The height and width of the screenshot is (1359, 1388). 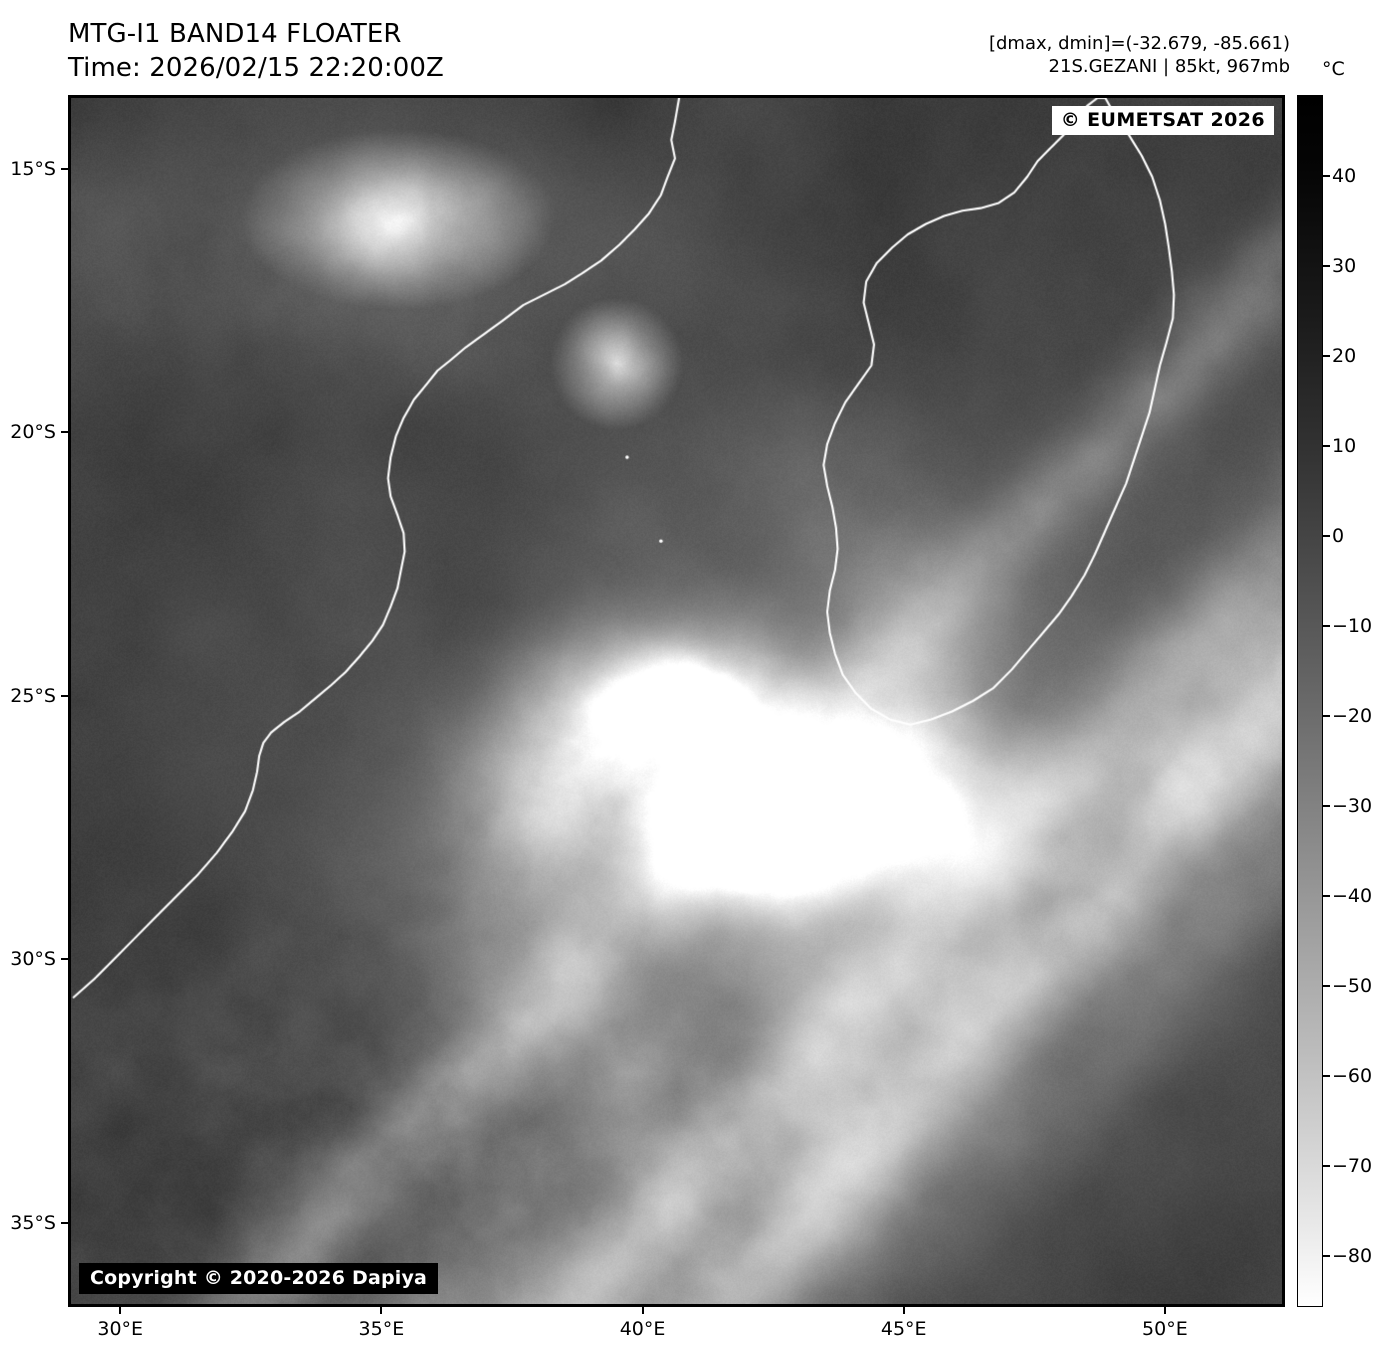 What do you see at coordinates (33, 168) in the screenshot?
I see `latitude-tick-label: 15°S` at bounding box center [33, 168].